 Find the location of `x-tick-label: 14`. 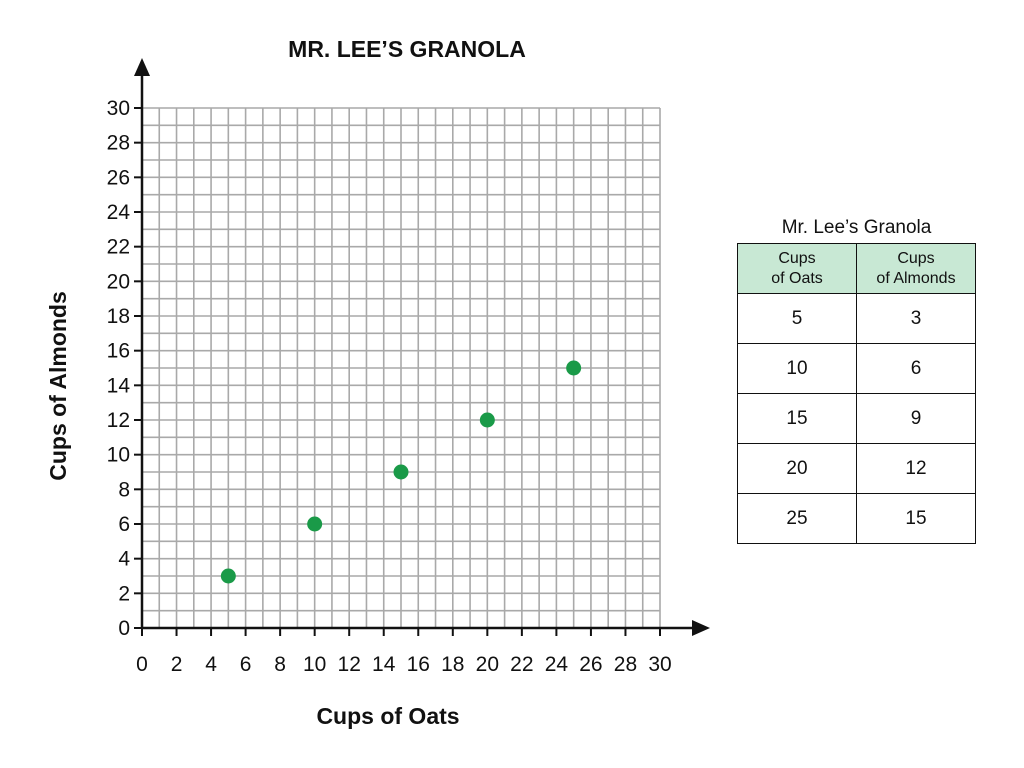

x-tick-label: 14 is located at coordinates (384, 664).